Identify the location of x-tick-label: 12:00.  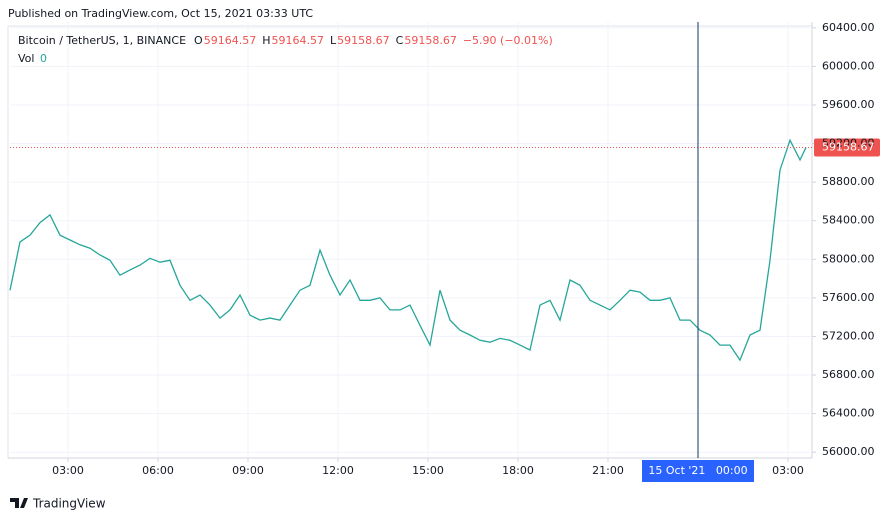
(338, 470).